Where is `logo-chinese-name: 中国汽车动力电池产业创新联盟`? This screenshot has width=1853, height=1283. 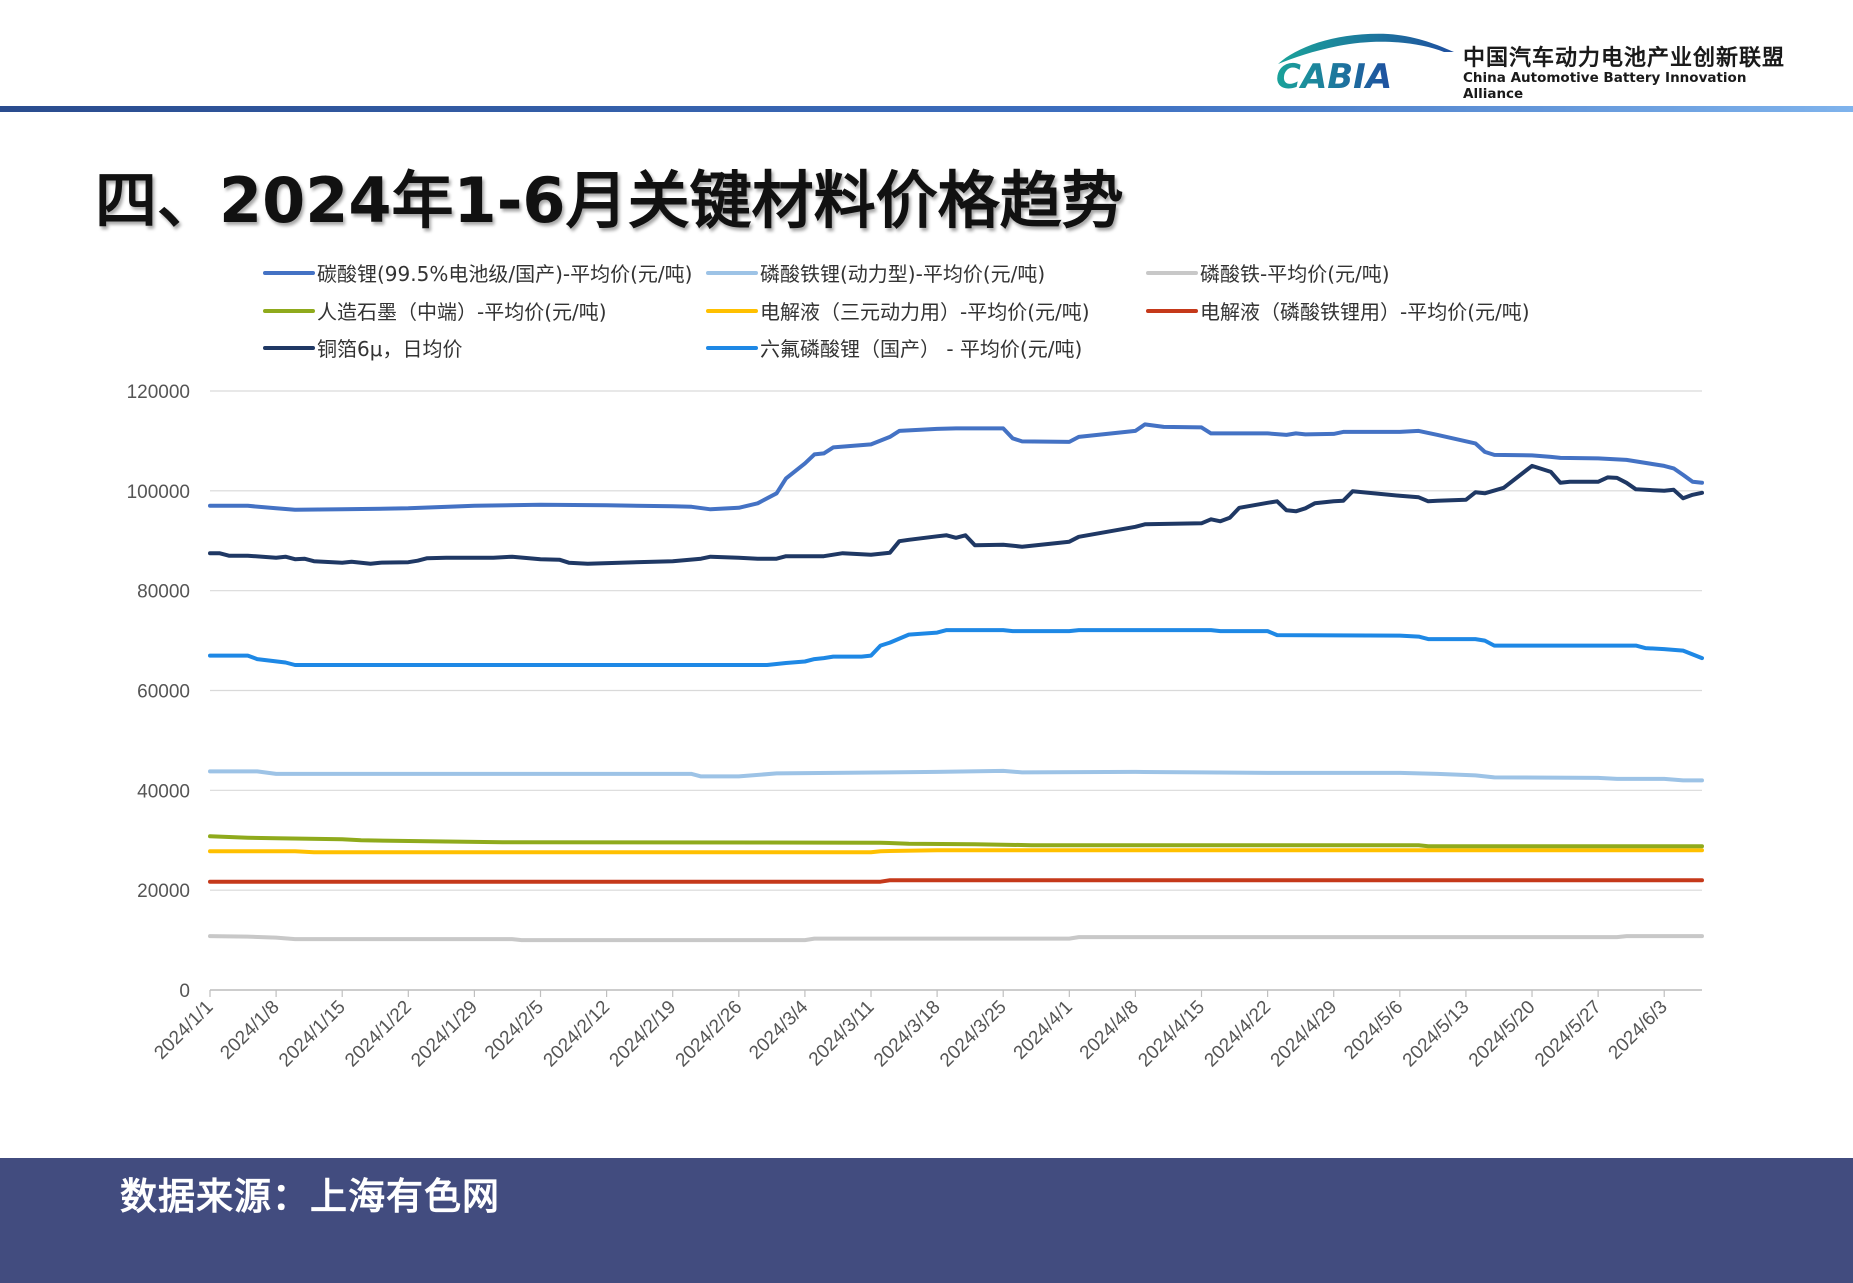
logo-chinese-name: 中国汽车动力电池产业创新联盟 is located at coordinates (1624, 58).